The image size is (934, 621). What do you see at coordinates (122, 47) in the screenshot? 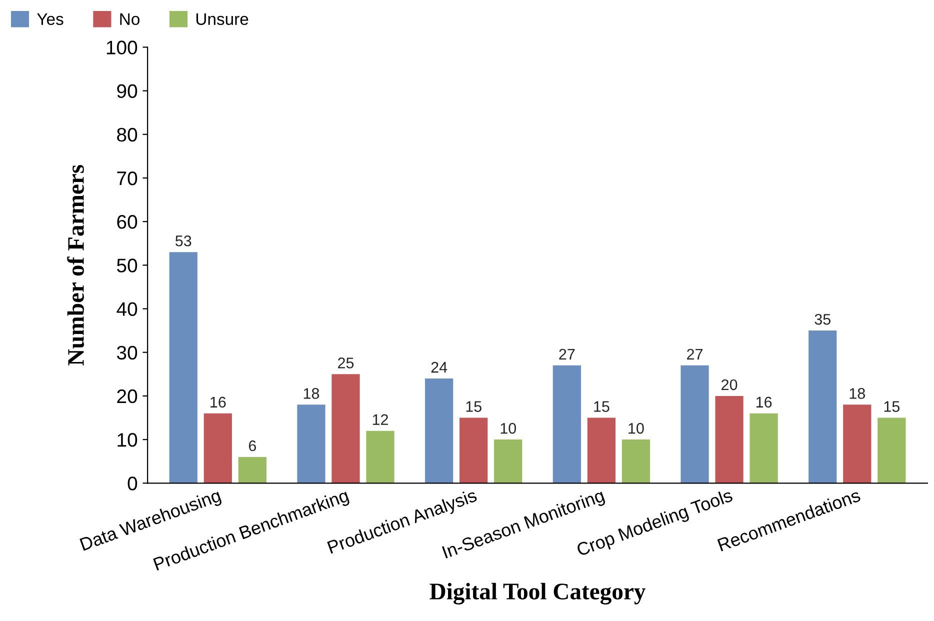
I see `y-tick-label: 100` at bounding box center [122, 47].